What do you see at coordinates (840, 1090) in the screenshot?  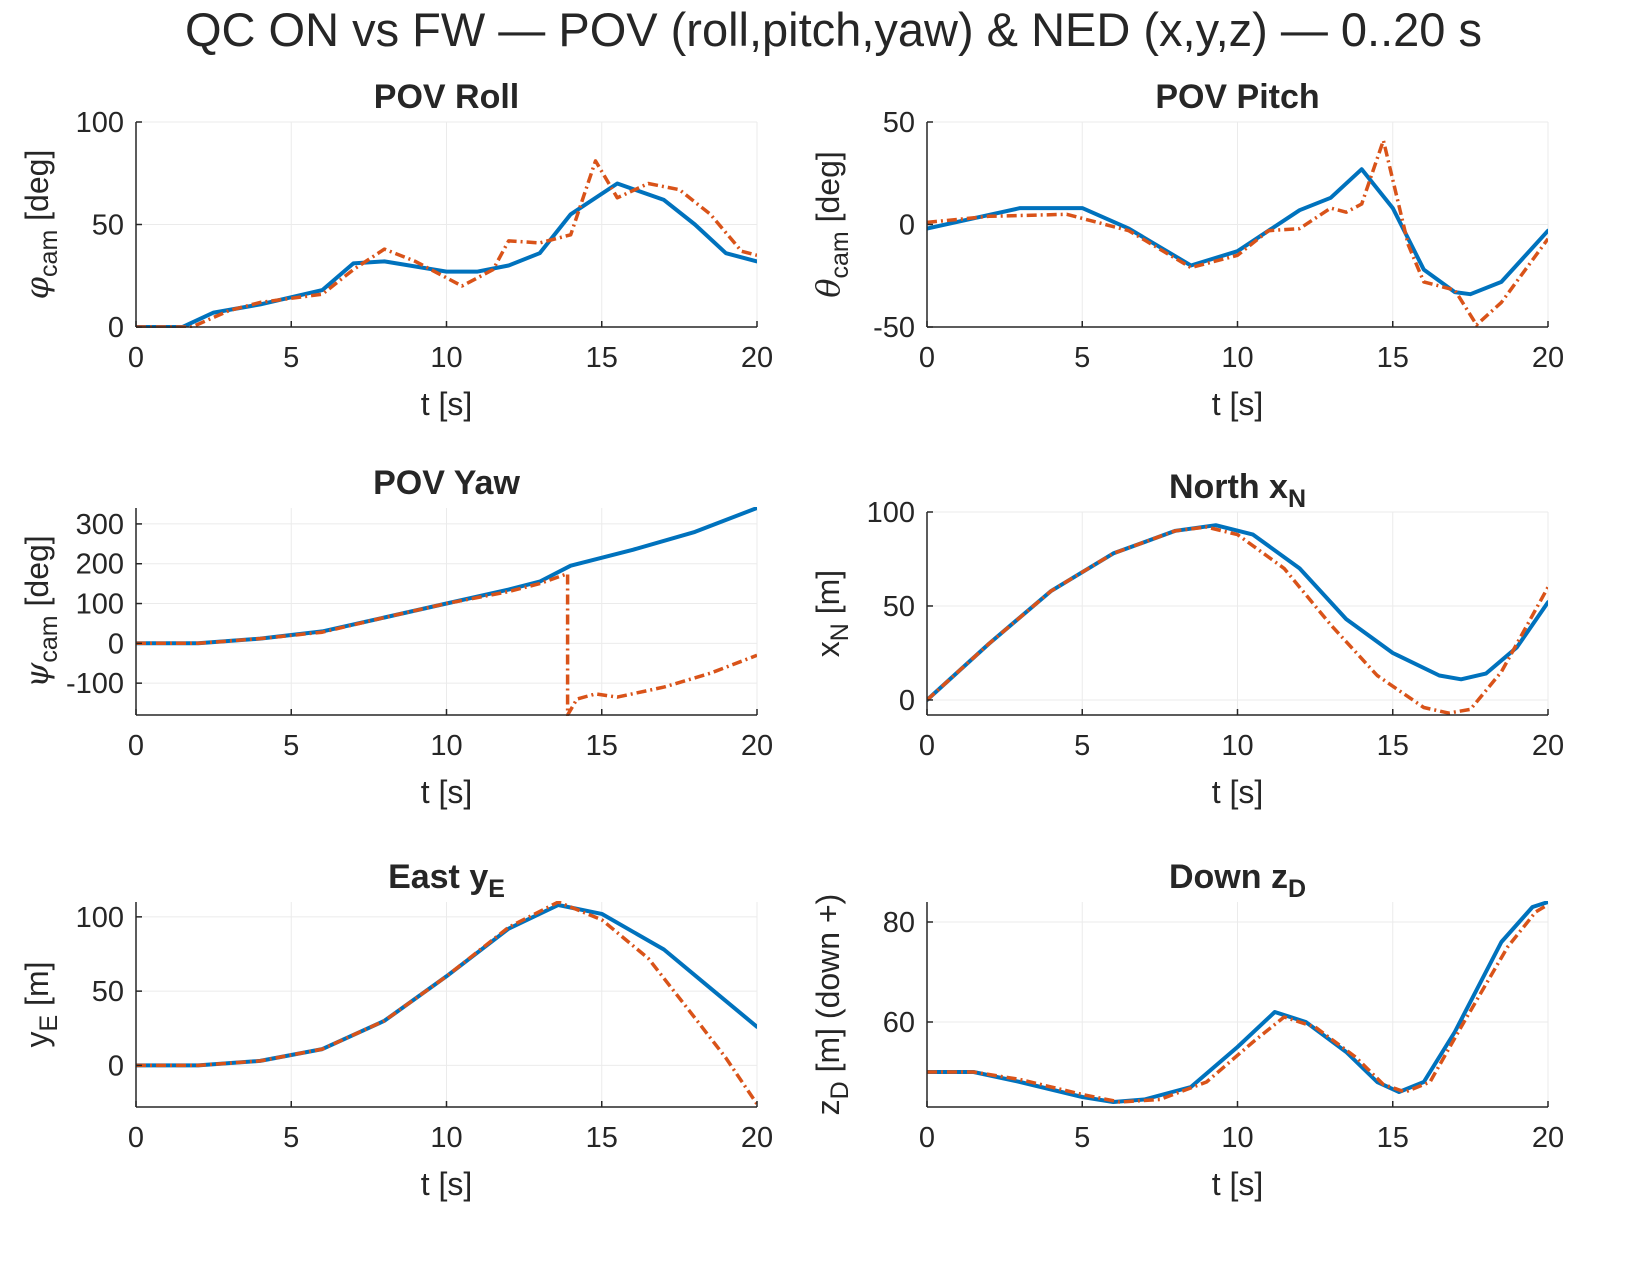 I see `y-label-subscript: D` at bounding box center [840, 1090].